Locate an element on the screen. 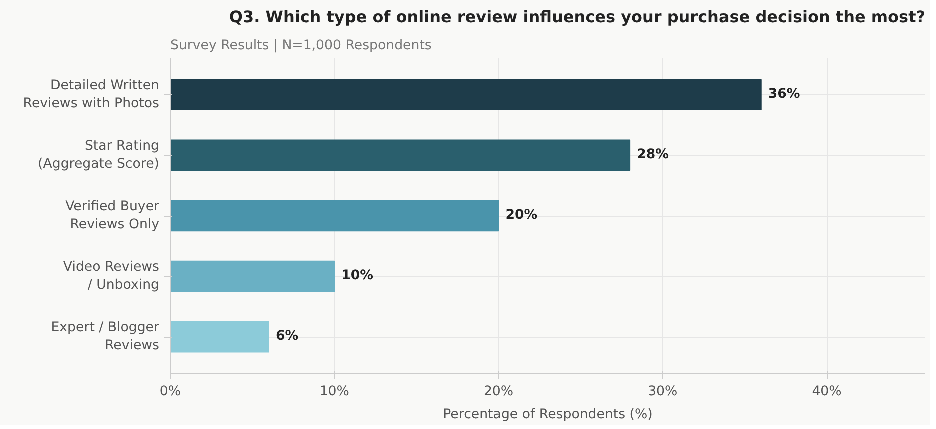  data-label: 36% is located at coordinates (784, 94).